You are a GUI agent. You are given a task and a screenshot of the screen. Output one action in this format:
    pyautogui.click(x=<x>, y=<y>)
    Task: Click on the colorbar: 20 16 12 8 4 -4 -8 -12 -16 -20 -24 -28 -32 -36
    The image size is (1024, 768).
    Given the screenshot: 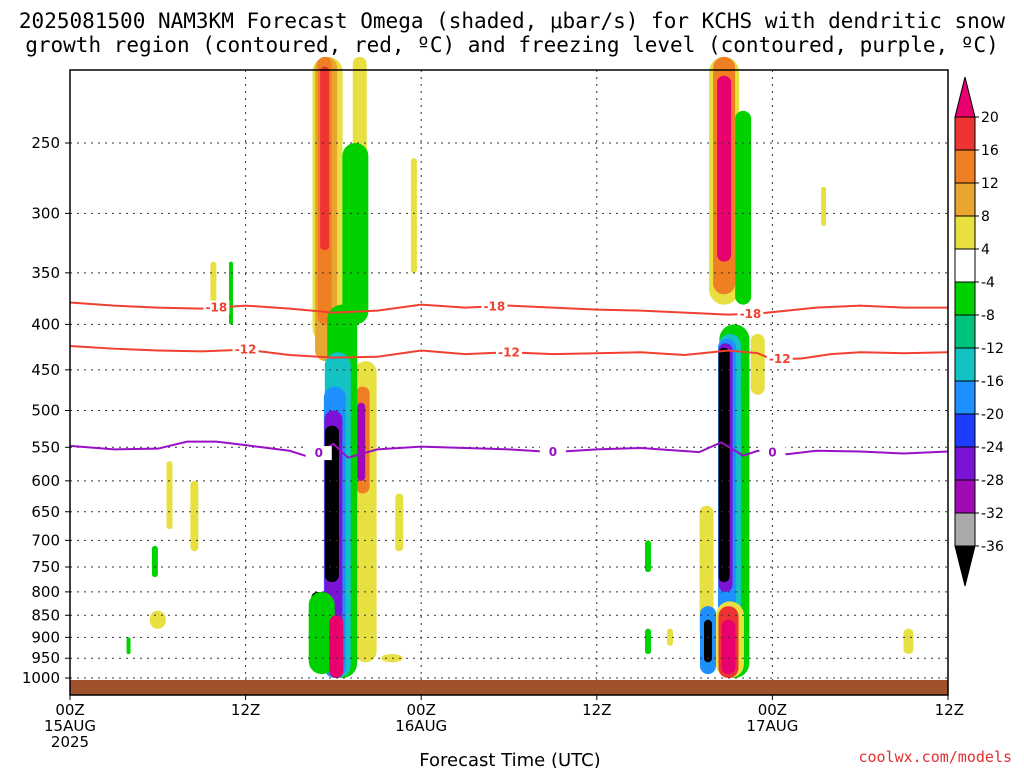 What is the action you would take?
    pyautogui.click(x=979, y=331)
    